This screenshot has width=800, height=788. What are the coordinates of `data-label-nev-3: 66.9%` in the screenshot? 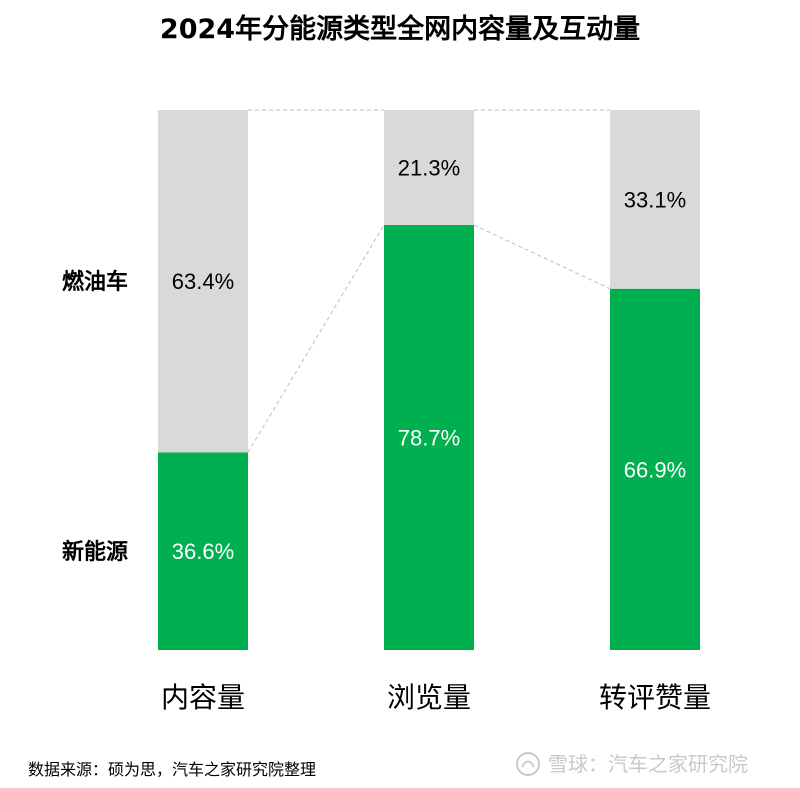 It's located at (655, 469).